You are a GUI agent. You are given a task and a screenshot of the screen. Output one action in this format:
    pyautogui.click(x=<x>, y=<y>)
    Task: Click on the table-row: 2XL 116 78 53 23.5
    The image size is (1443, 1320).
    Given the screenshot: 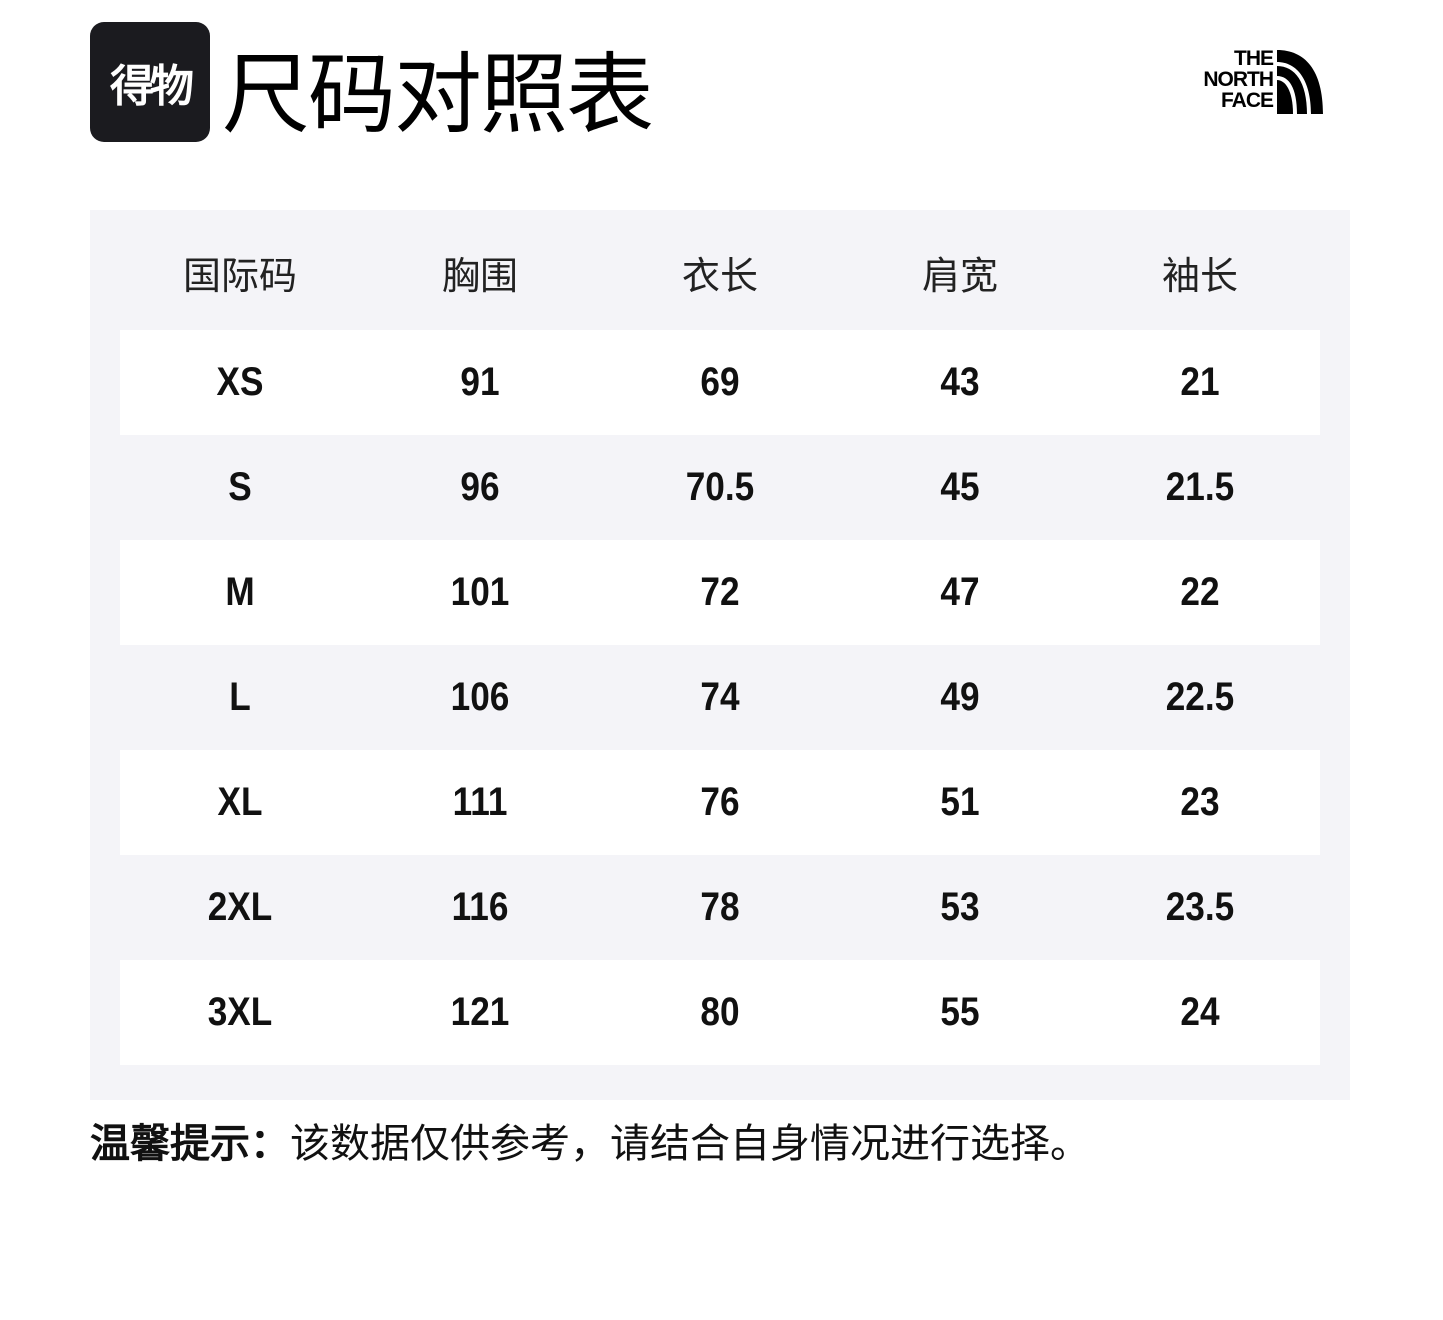 What is the action you would take?
    pyautogui.click(x=720, y=907)
    